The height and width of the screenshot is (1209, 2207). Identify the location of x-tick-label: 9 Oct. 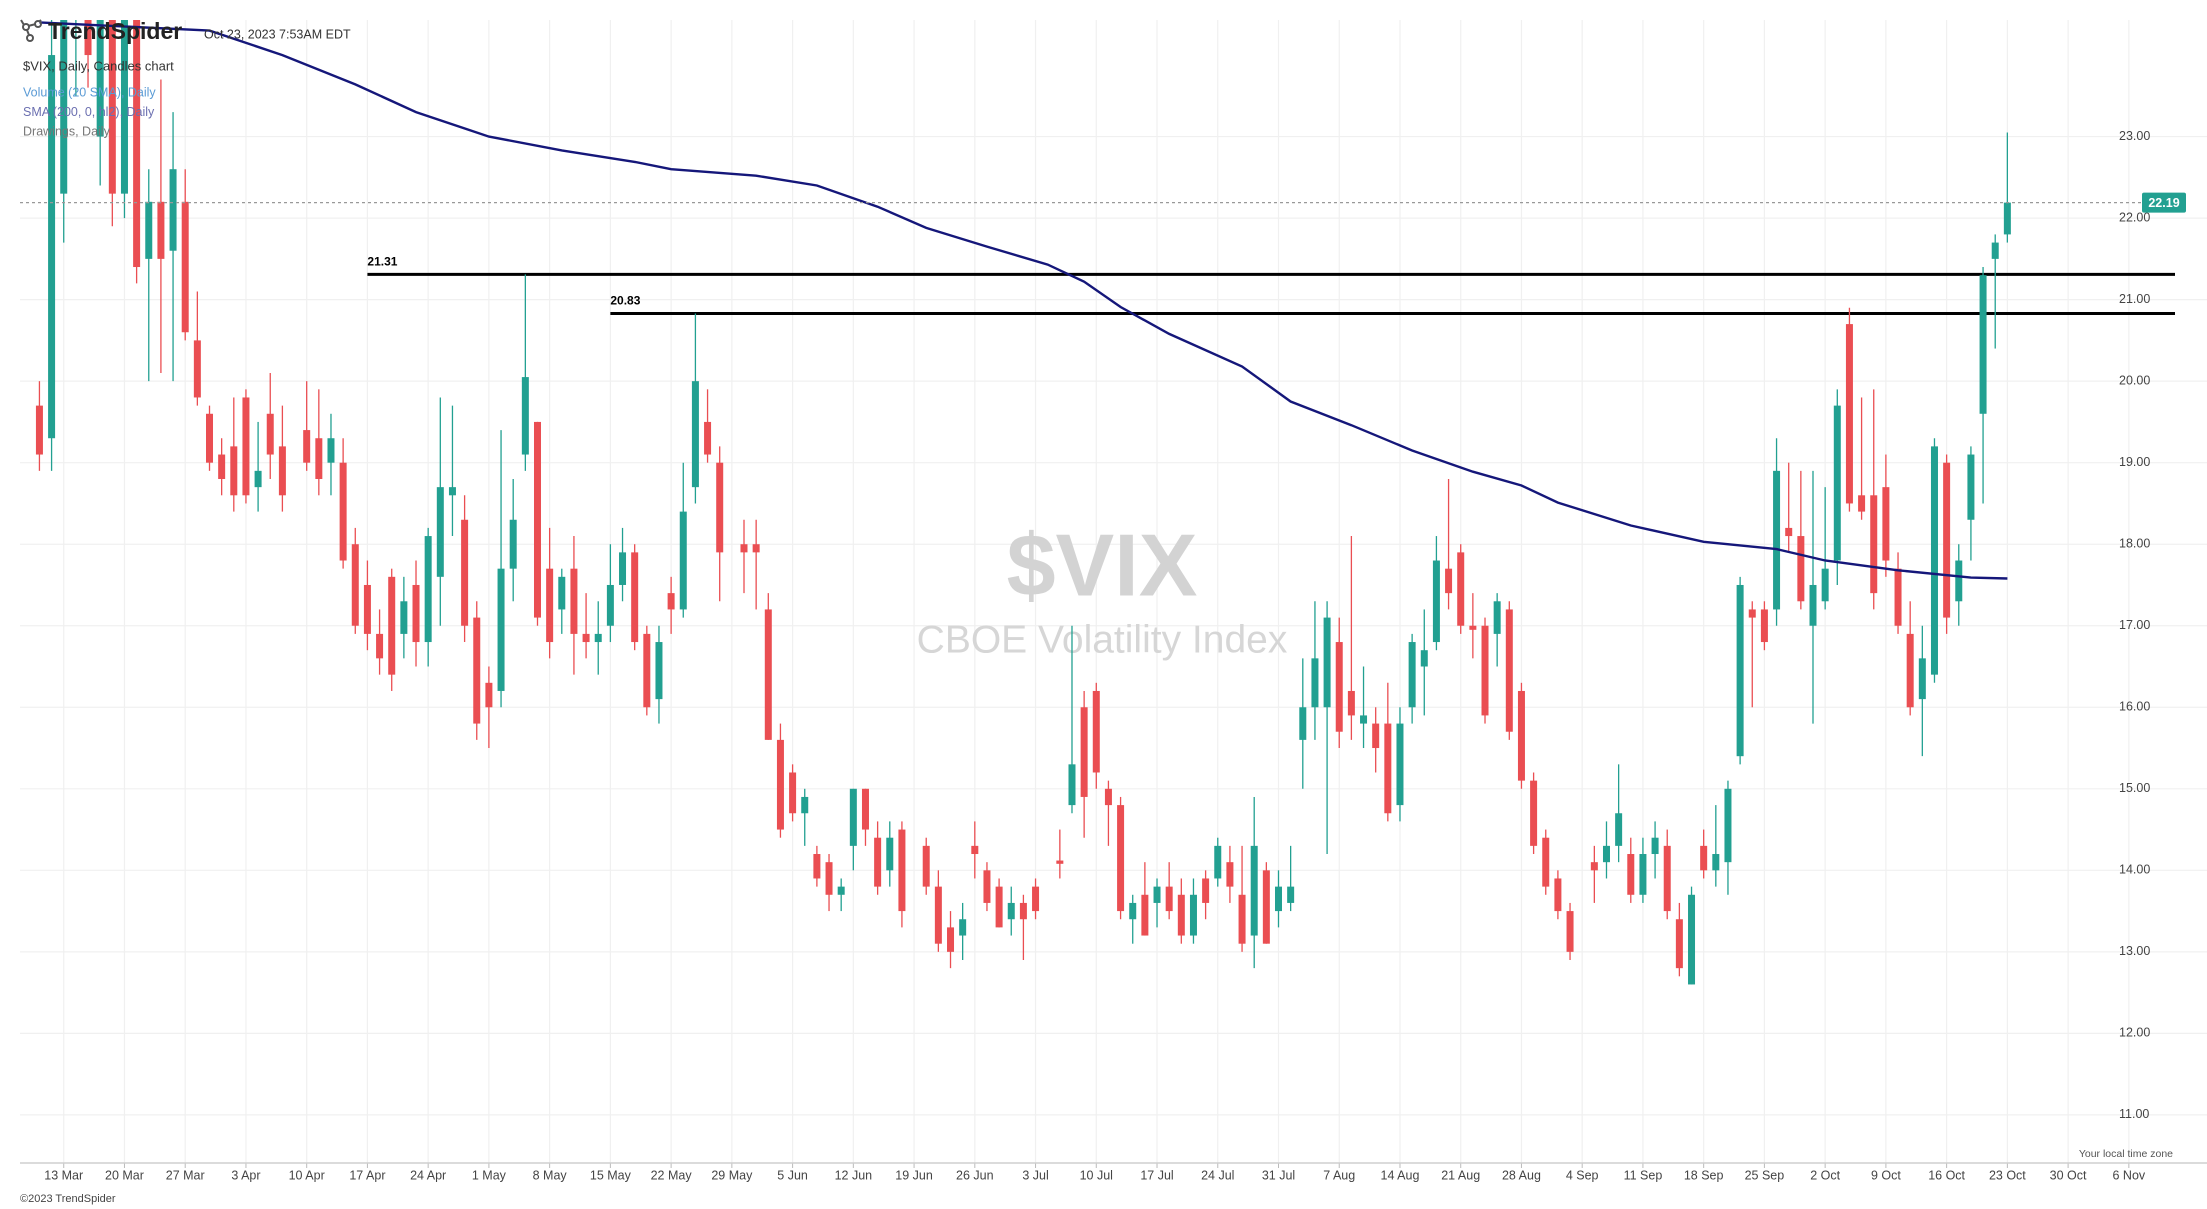
(1886, 1175).